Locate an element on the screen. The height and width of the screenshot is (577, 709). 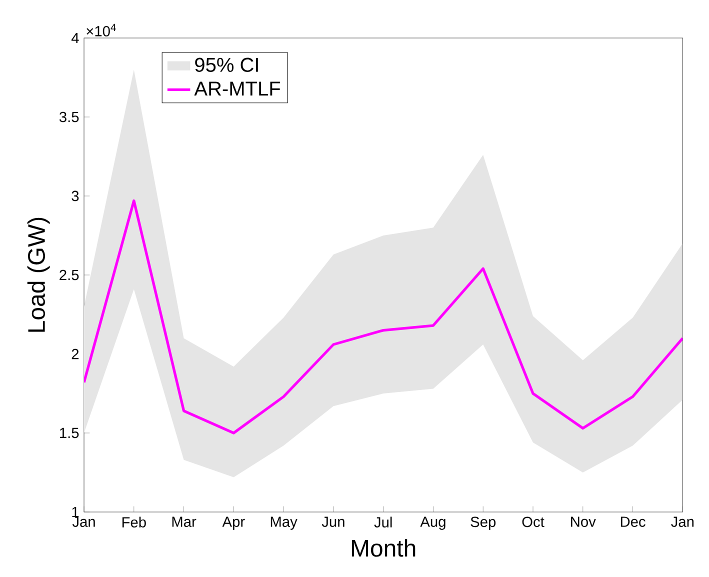
y-tick-label: 1.5 is located at coordinates (69, 433).